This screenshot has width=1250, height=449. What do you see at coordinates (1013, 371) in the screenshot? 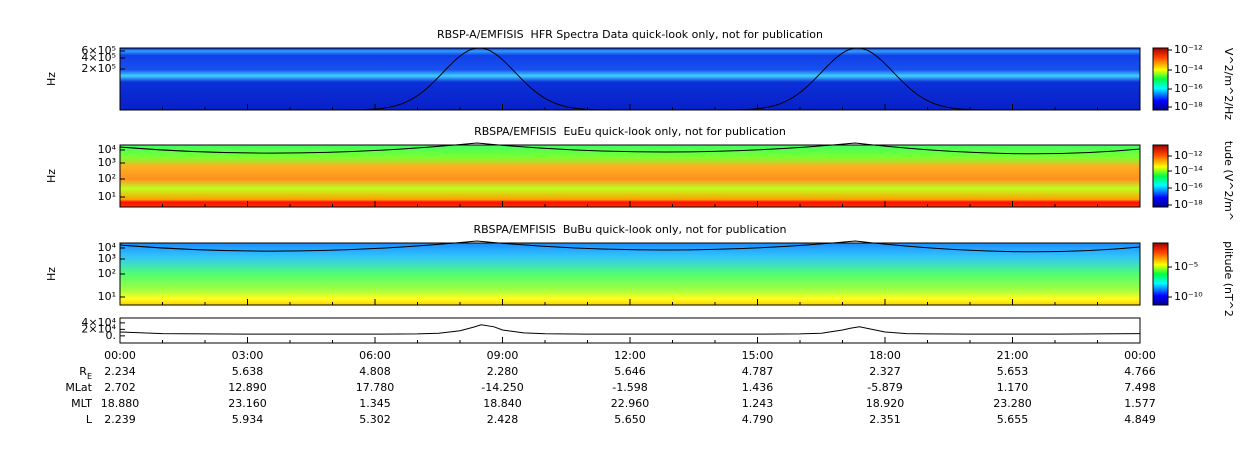
I see `ephemeris-value: 5.653` at bounding box center [1013, 371].